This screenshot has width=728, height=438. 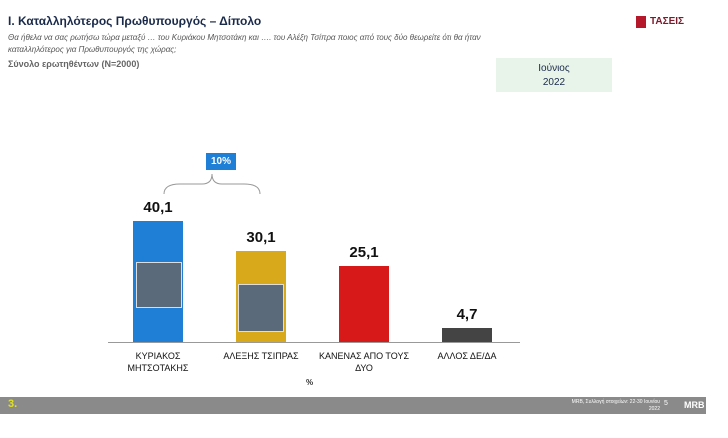 What do you see at coordinates (212, 184) in the screenshot?
I see `bracket` at bounding box center [212, 184].